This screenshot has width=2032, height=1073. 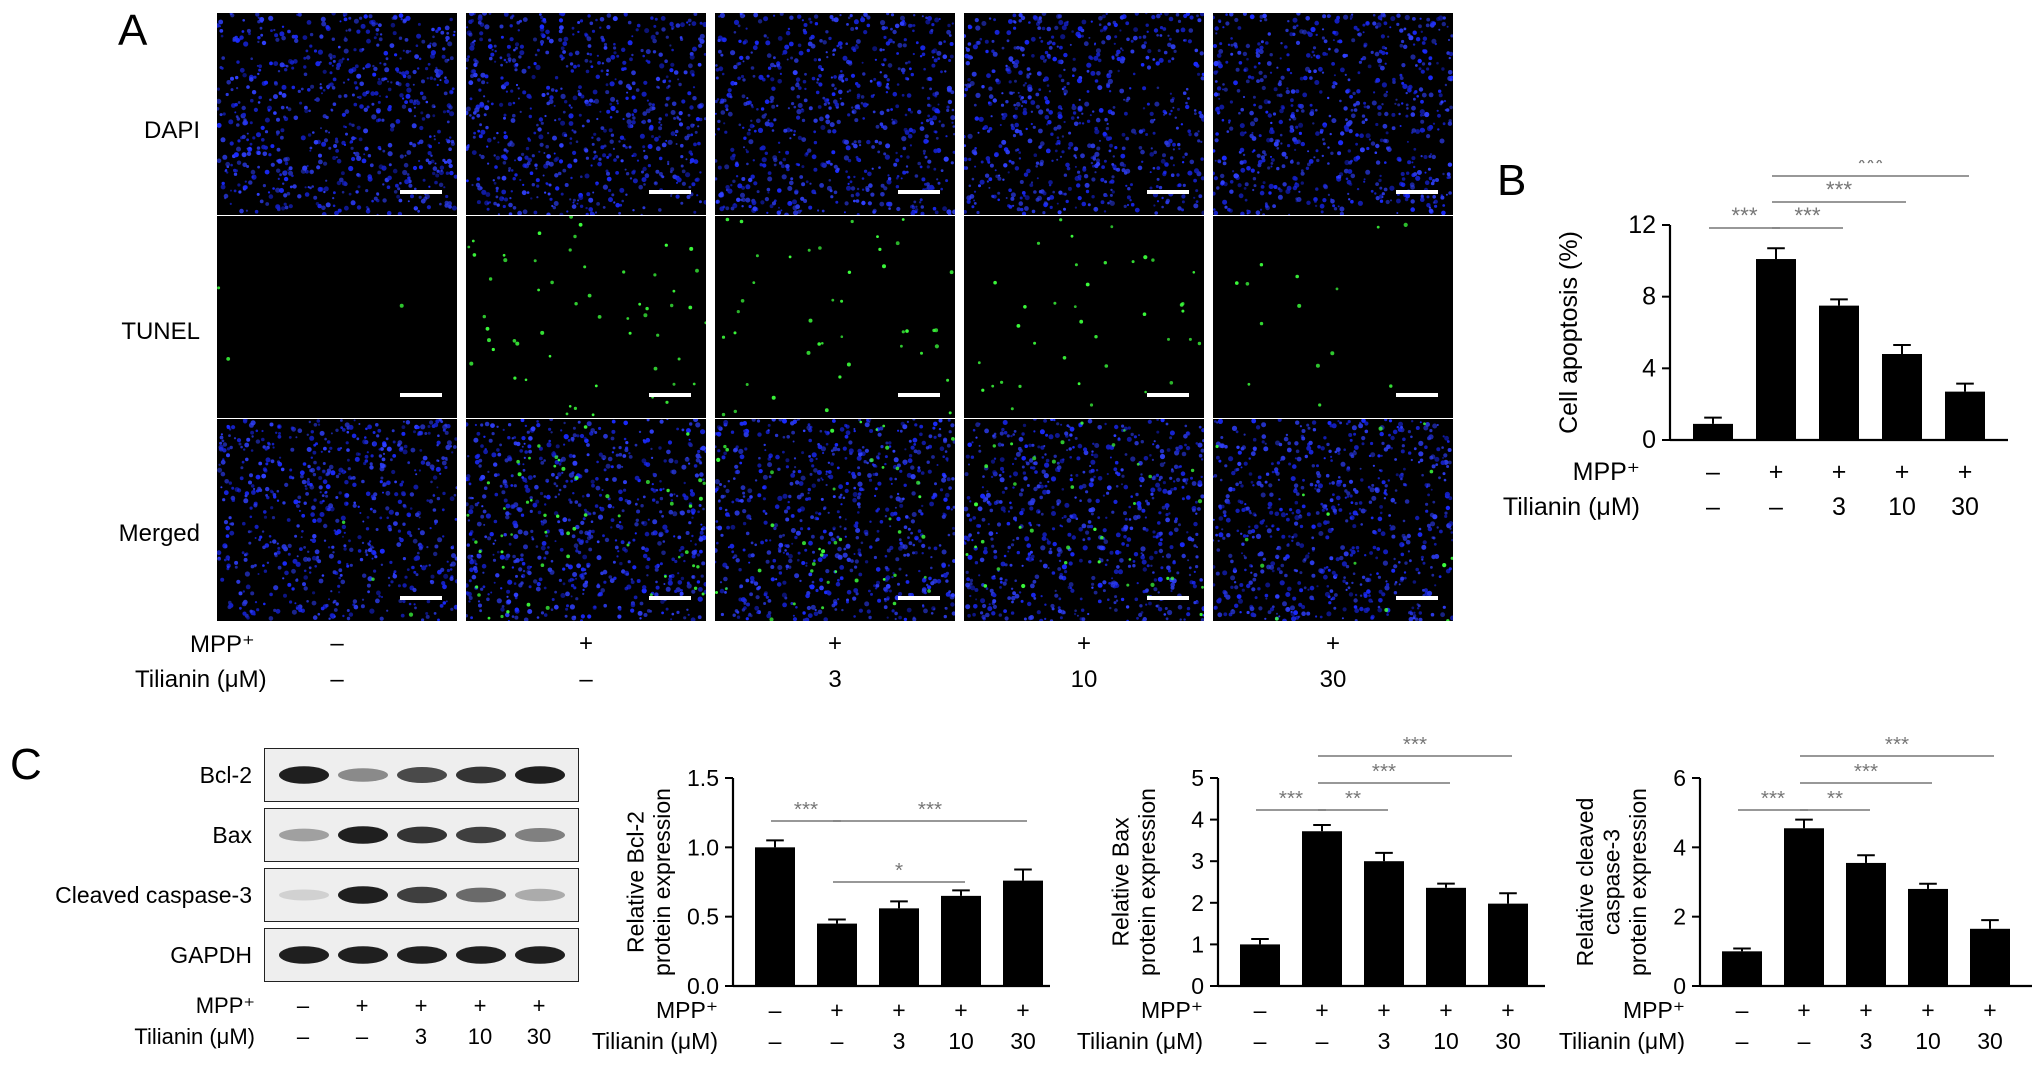 I want to click on x-mpp-value-1: –, so click(x=1713, y=472).